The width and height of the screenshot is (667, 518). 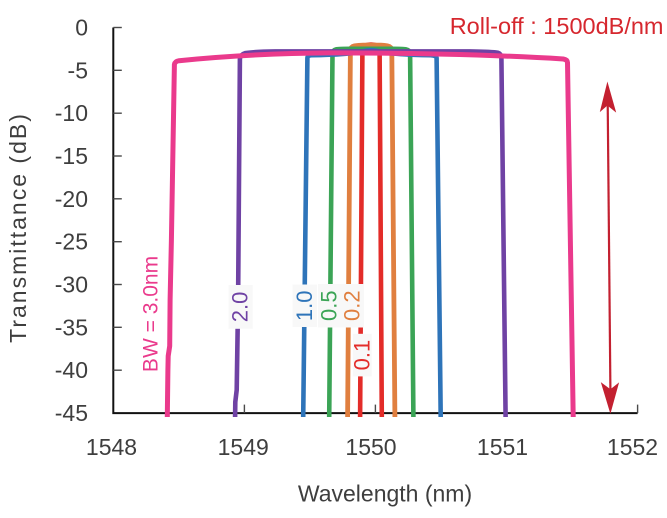 What do you see at coordinates (385, 494) in the screenshot?
I see `svg-text: Wavelength (nm)` at bounding box center [385, 494].